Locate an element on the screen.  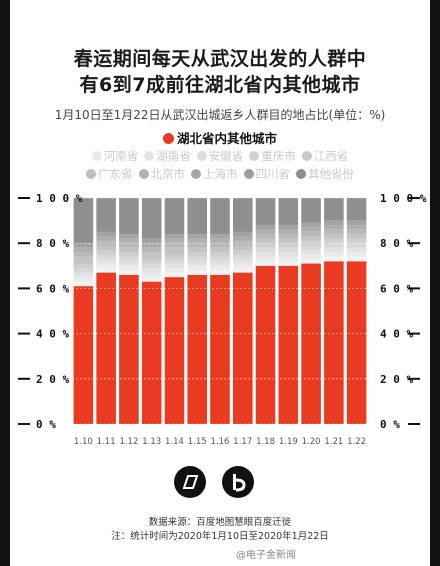
publisher-logo-right is located at coordinates (238, 482).